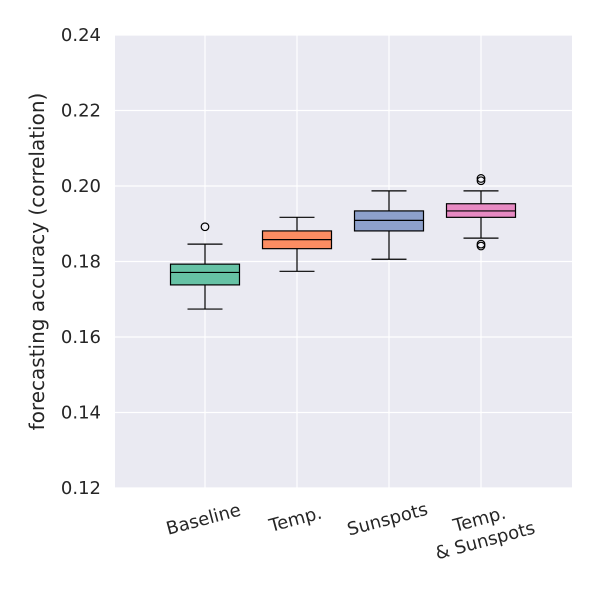 This screenshot has width=600, height=600. I want to click on y-axis-label: forecasting accuracy (correlation), so click(37, 262).